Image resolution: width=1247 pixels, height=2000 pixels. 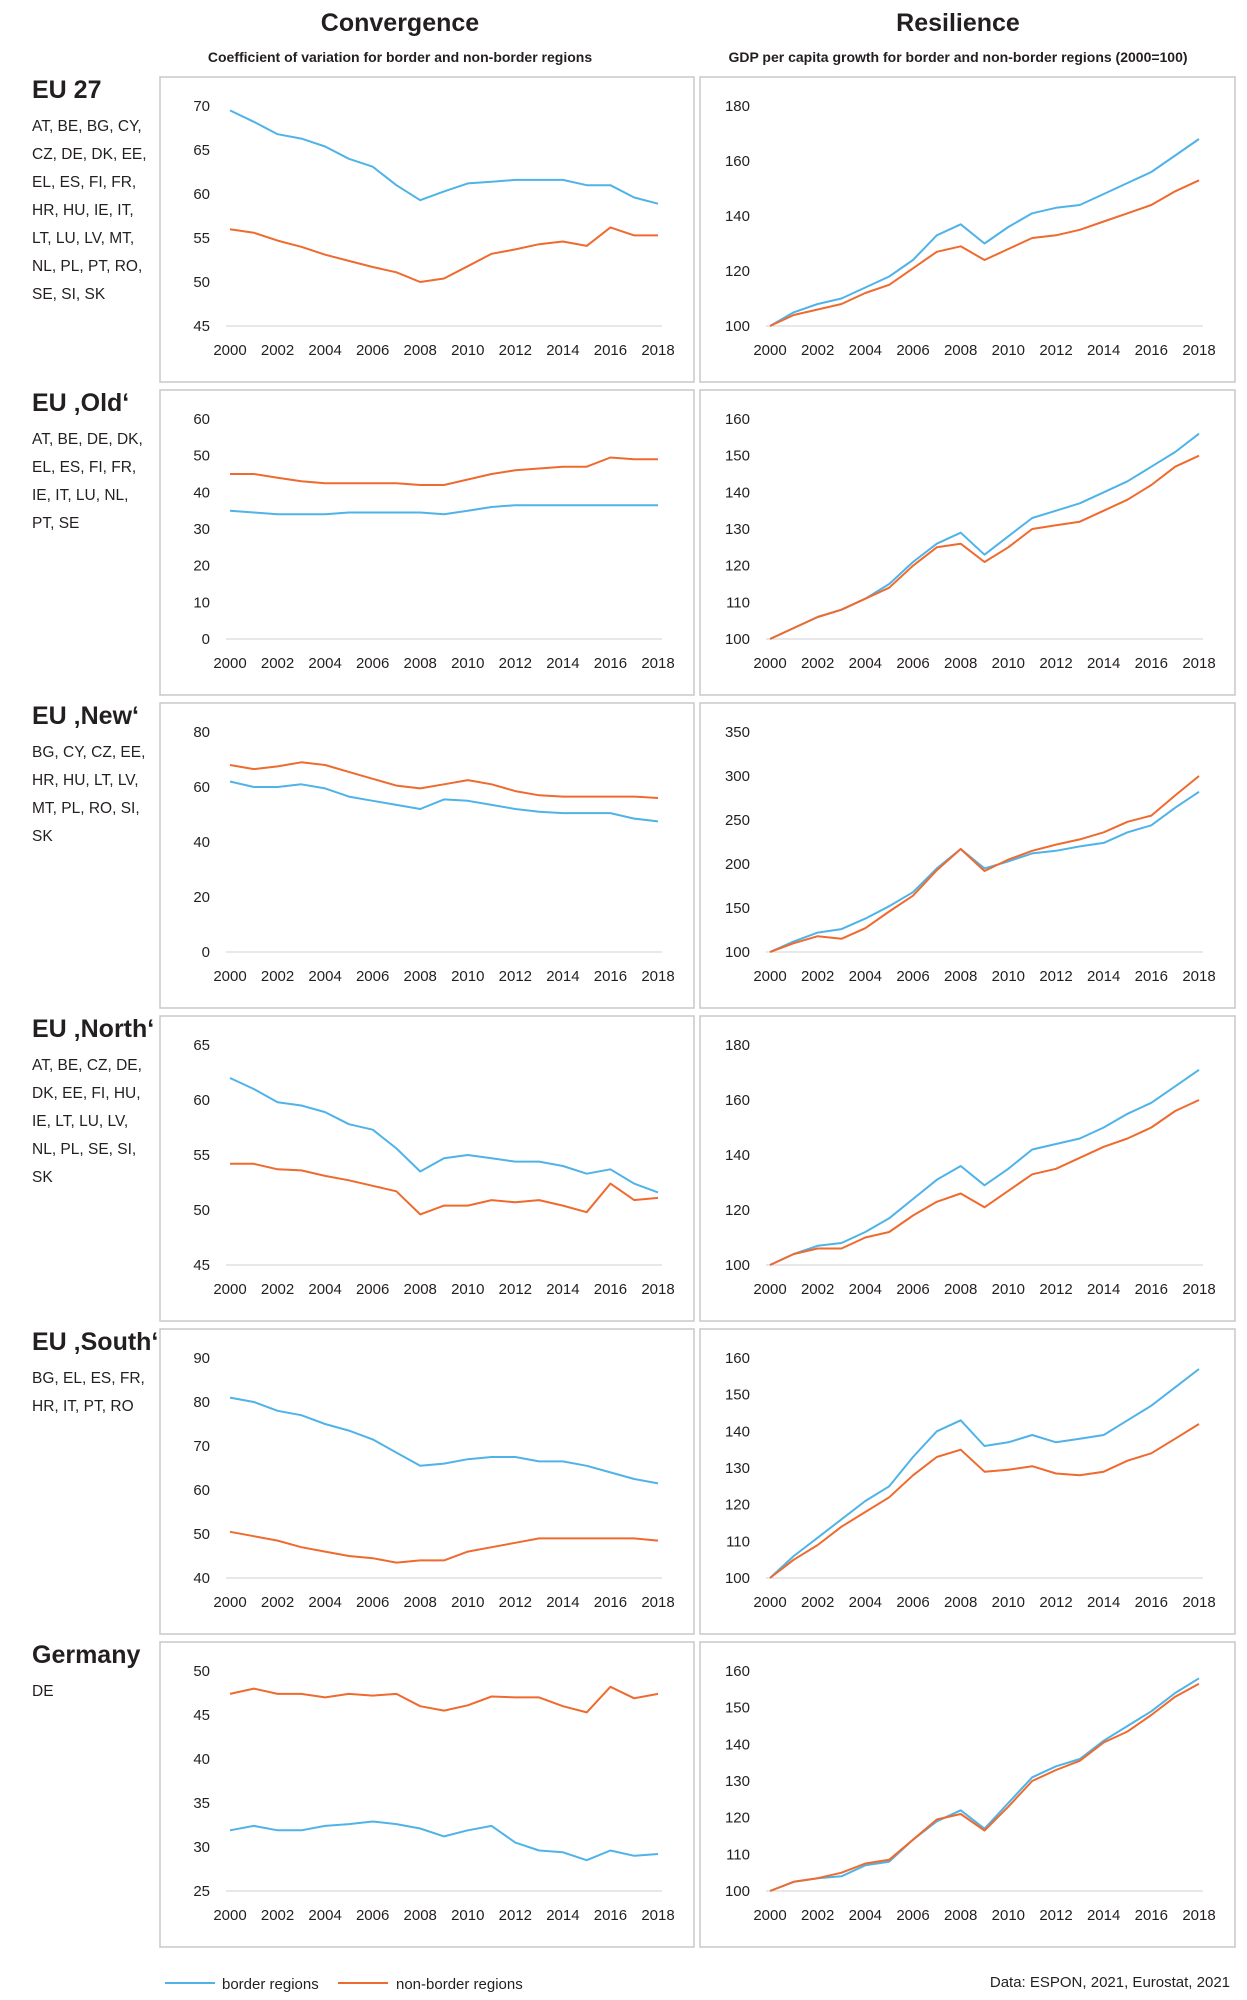 I want to click on y-tick-label: 300, so click(x=737, y=776).